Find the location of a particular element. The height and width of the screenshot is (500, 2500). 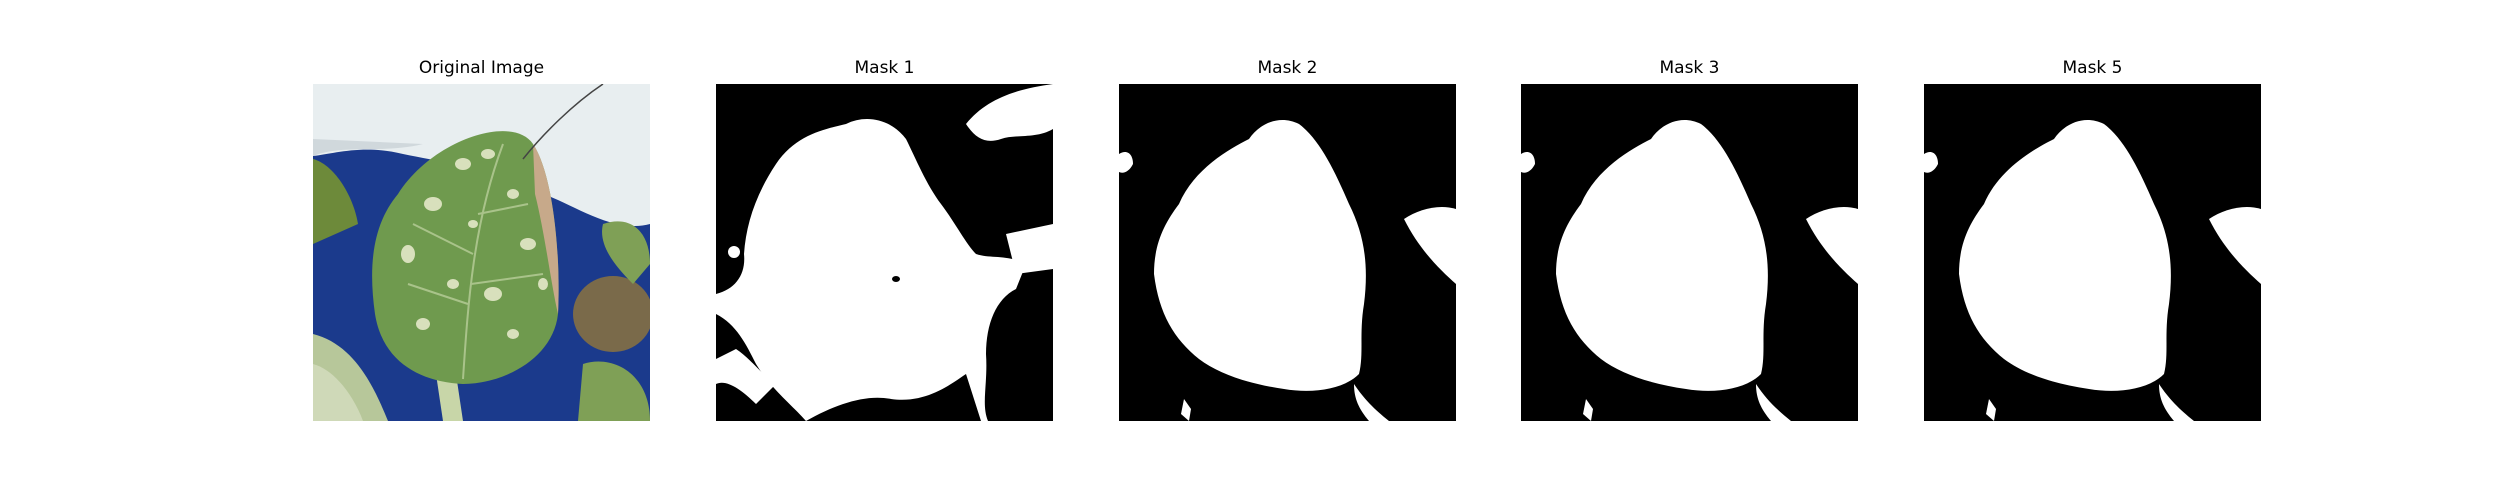

panel-mask-5: Mask 5 is located at coordinates (2092, 250).